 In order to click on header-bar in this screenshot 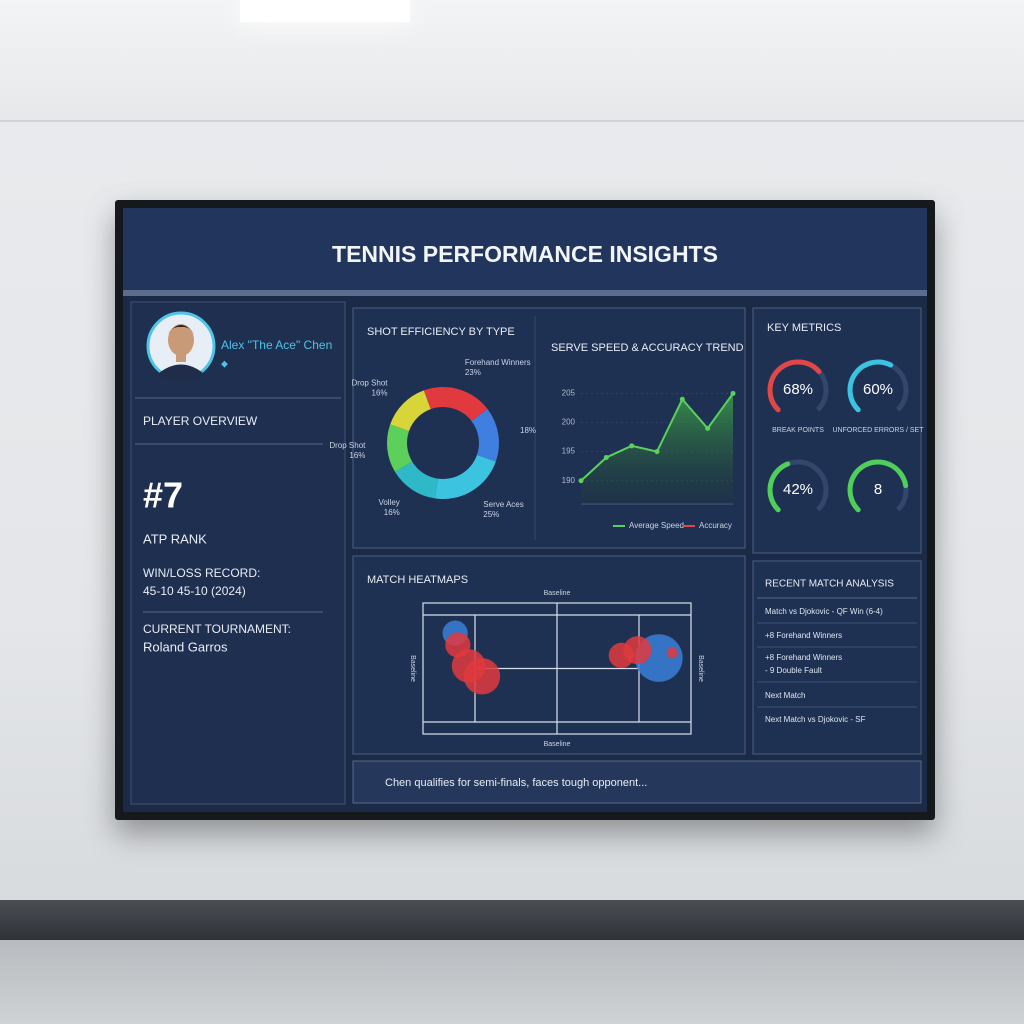, I will do `click(525, 249)`.